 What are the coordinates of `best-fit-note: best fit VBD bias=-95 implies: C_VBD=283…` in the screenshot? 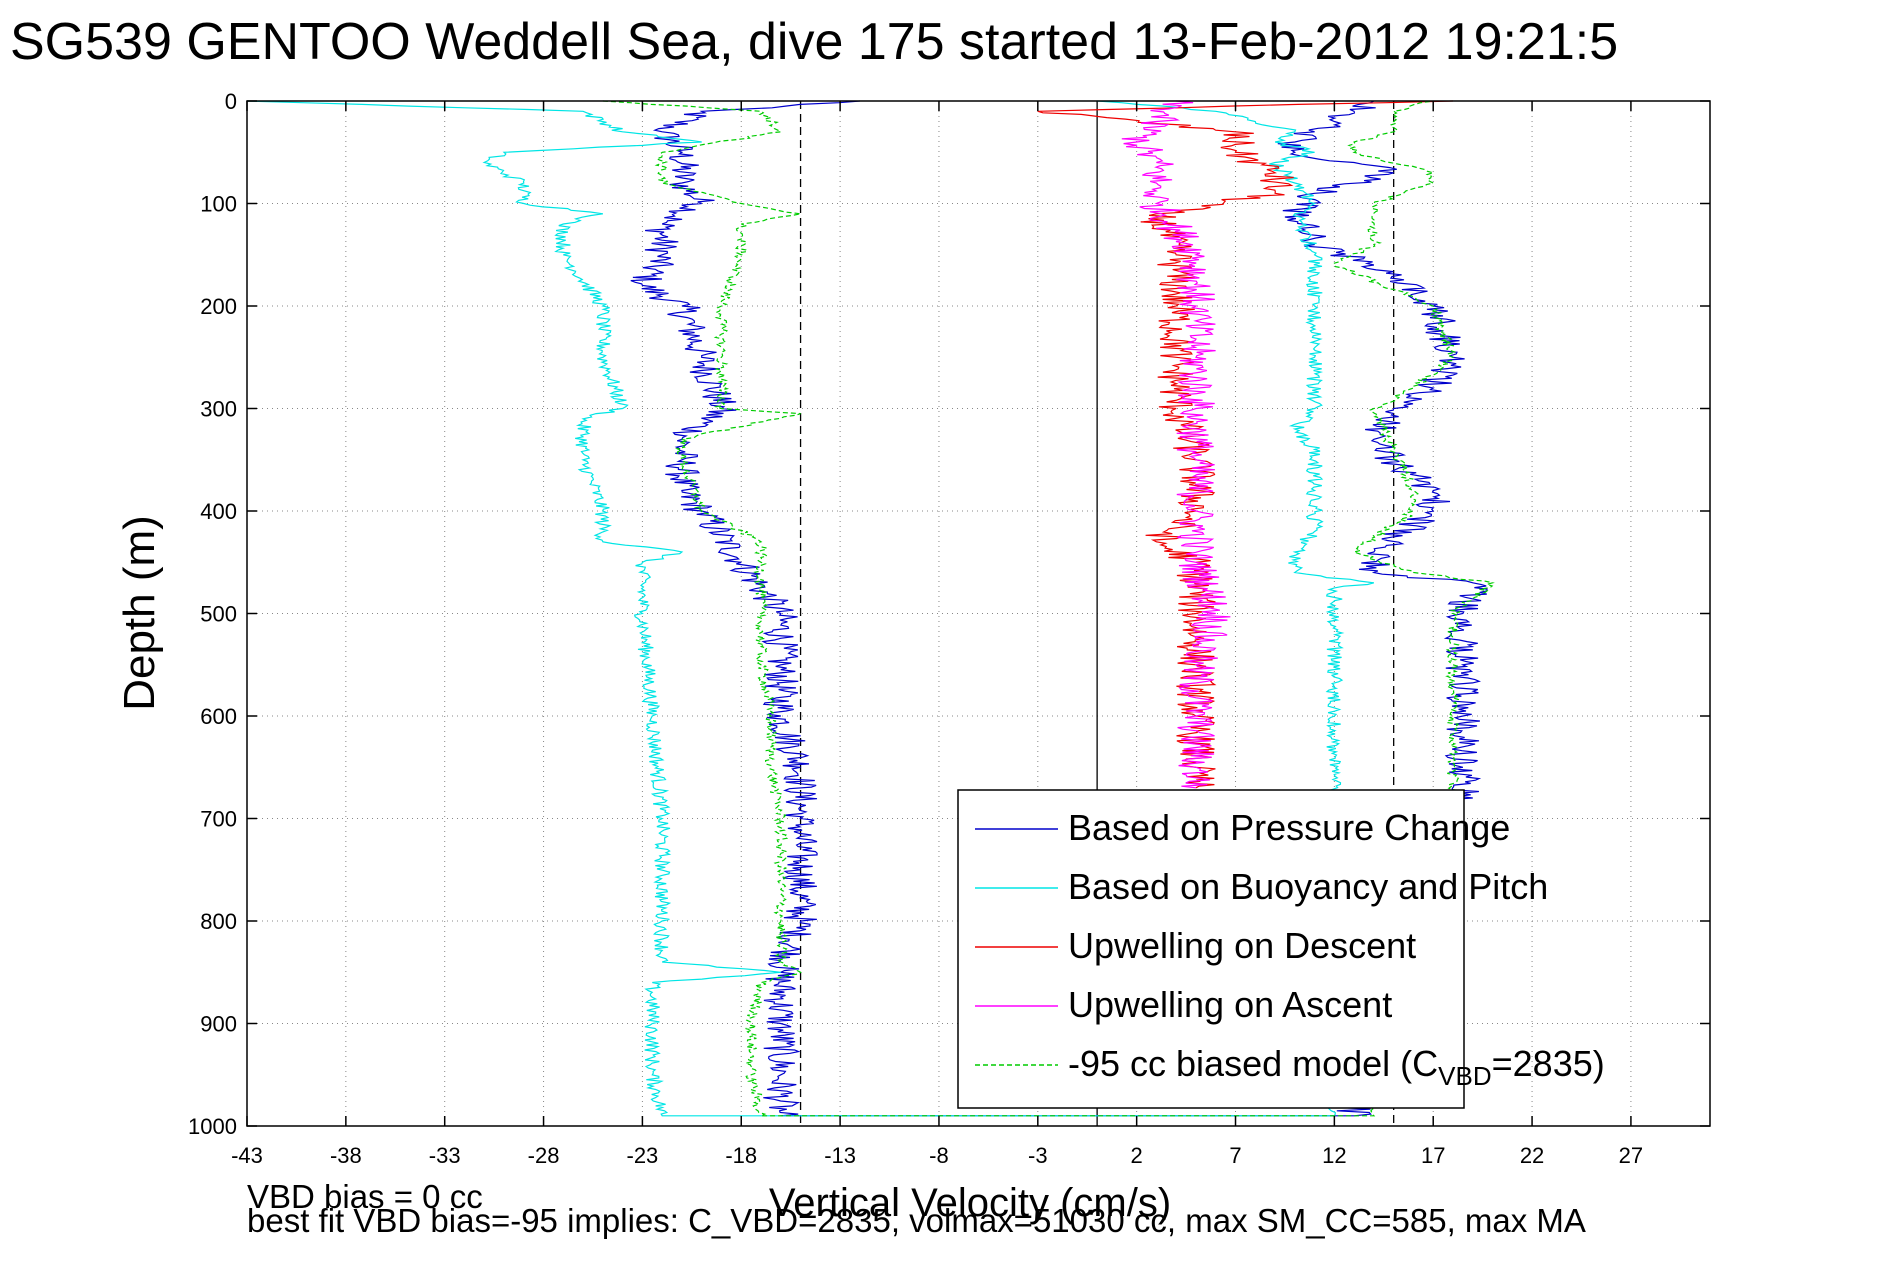 It's located at (916, 1220).